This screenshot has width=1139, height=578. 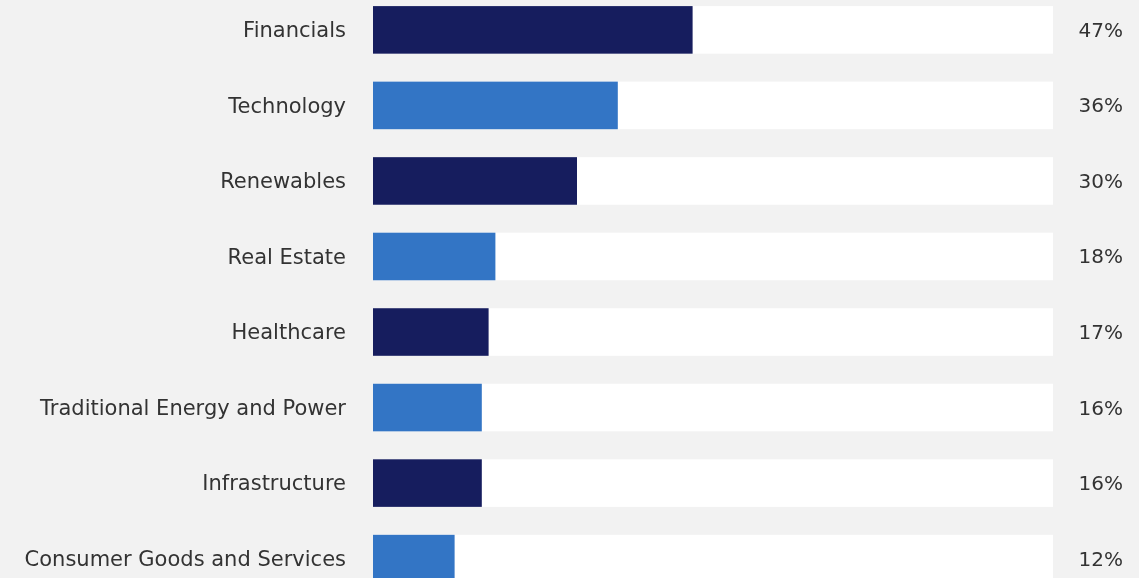 I want to click on y-tick-label: Consumer Goods and Services, so click(x=185, y=558).